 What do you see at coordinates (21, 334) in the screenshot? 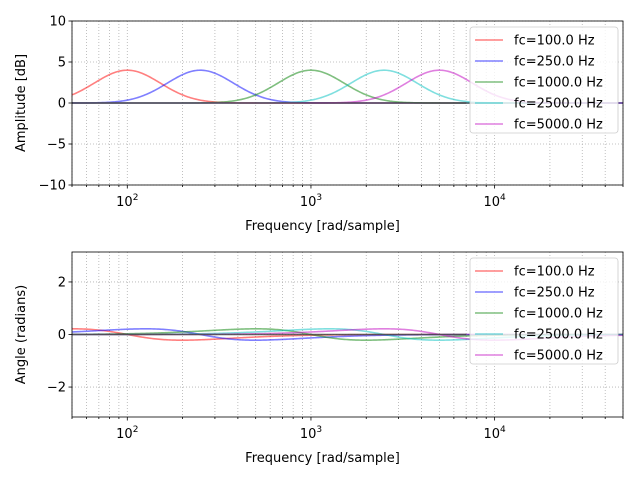
I see `y-axis-label: Angle (radians)` at bounding box center [21, 334].